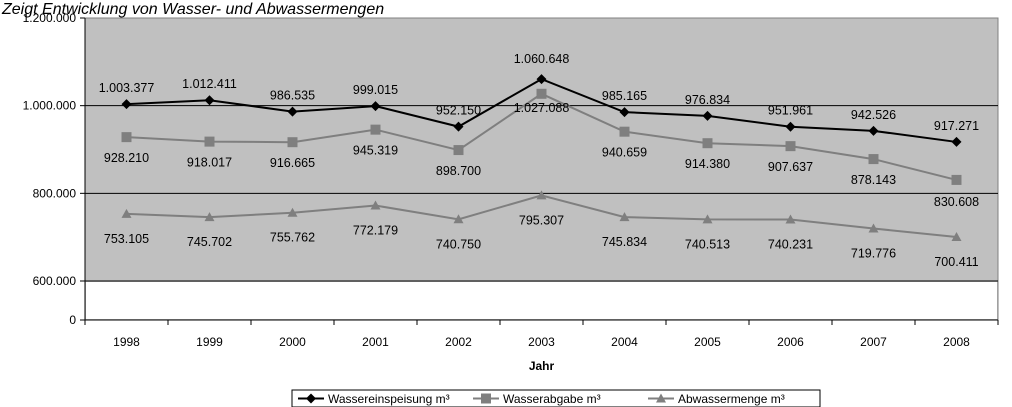  Describe the element at coordinates (127, 88) in the screenshot. I see `data-label: 1.003.377` at that location.